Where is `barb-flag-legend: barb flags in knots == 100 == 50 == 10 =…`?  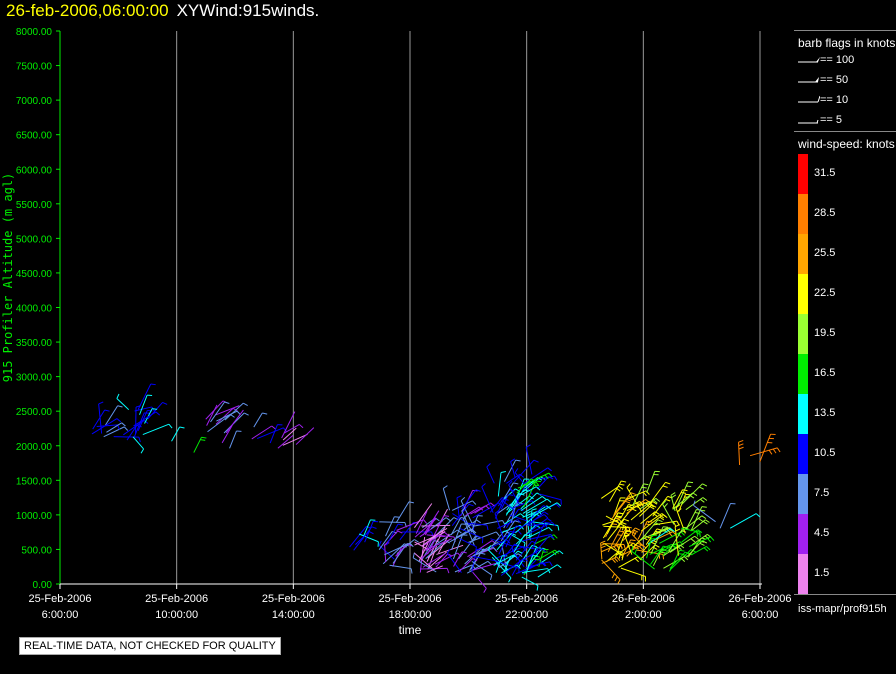
barb-flag-legend: barb flags in knots == 100 == 50 == 10 =… is located at coordinates (845, 80).